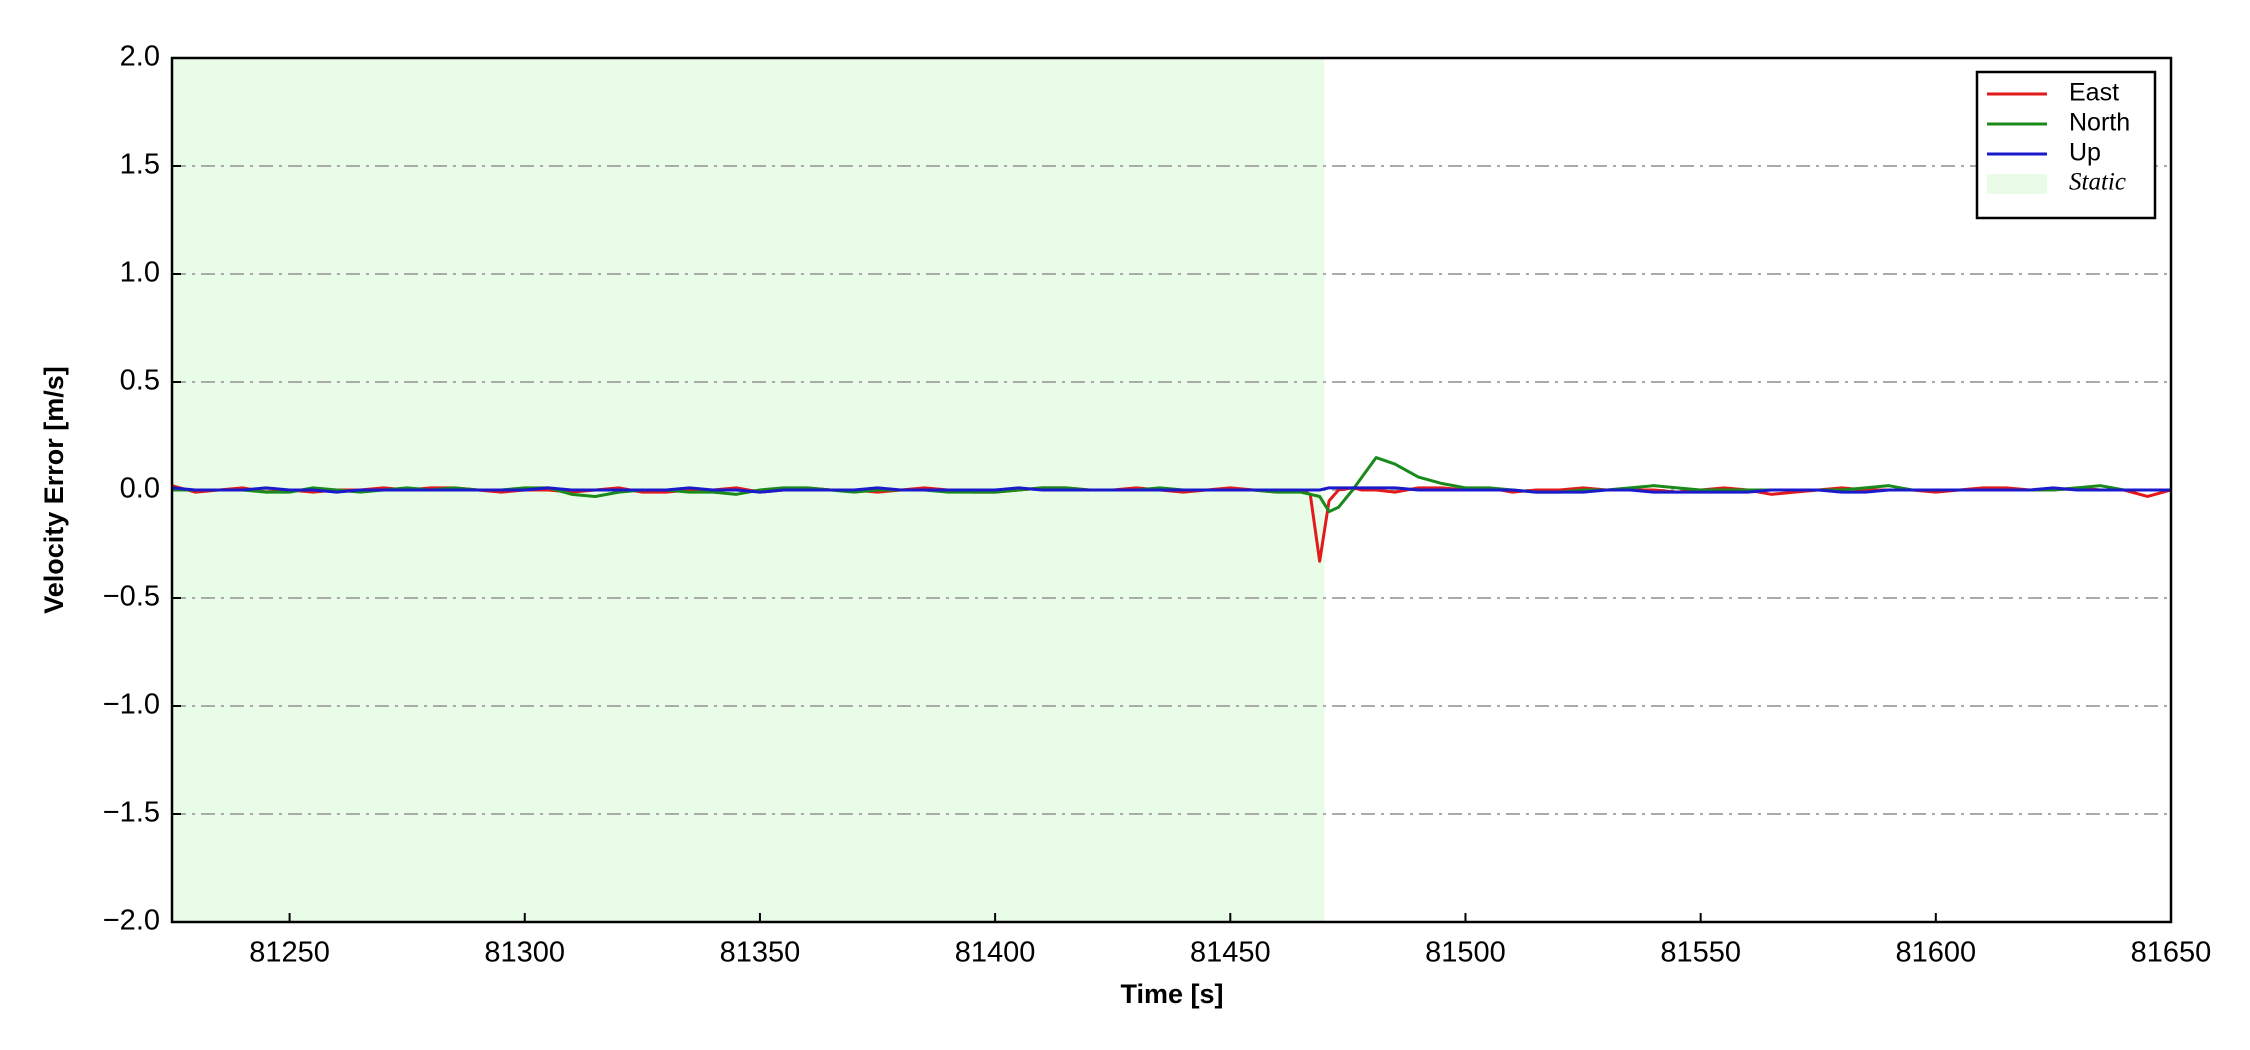  What do you see at coordinates (2017, 184) in the screenshot?
I see `legend-swatch` at bounding box center [2017, 184].